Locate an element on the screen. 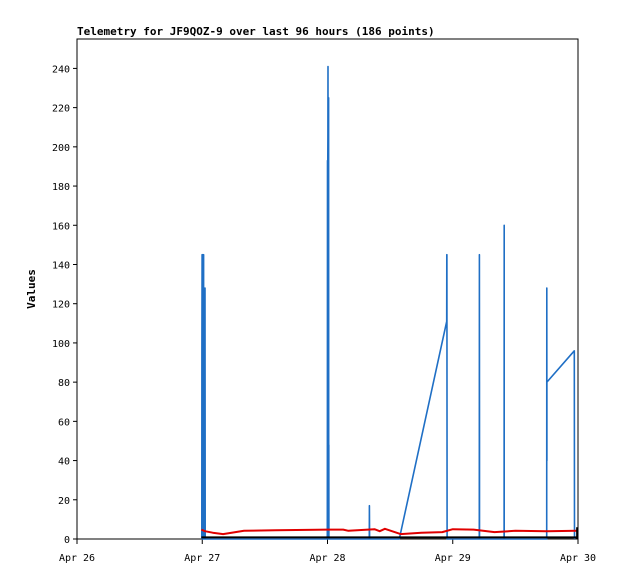 The height and width of the screenshot is (579, 618). y-tick-label: 160 is located at coordinates (61, 226).